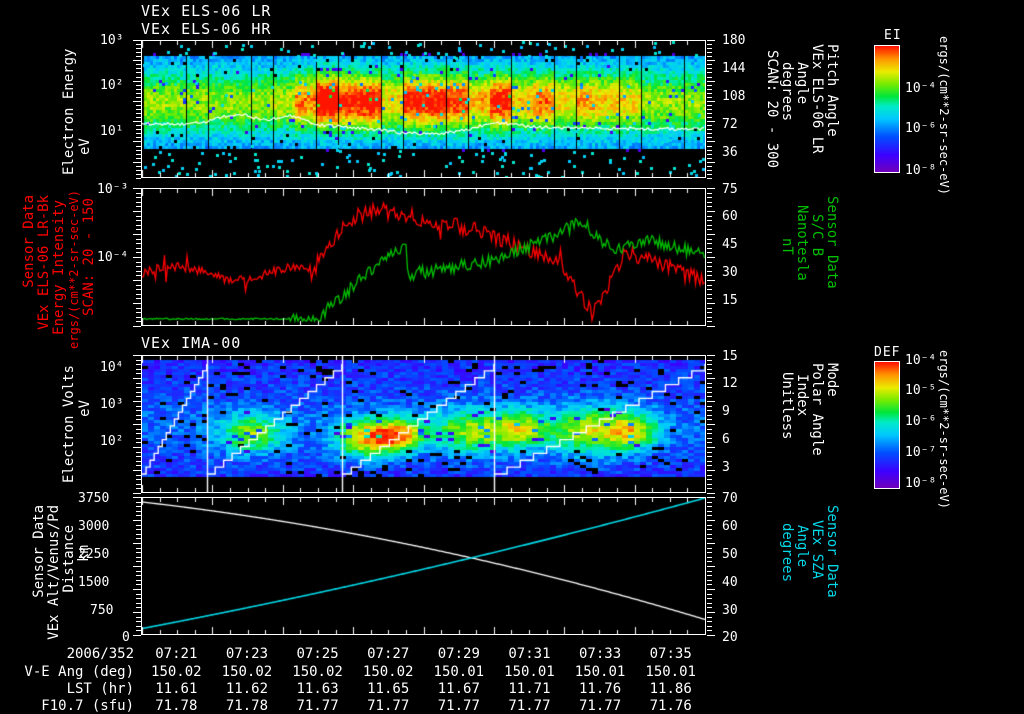 This screenshot has height=714, width=1024. Describe the element at coordinates (458, 706) in the screenshot. I see `table-cell-r2-c4: 71.77` at that location.